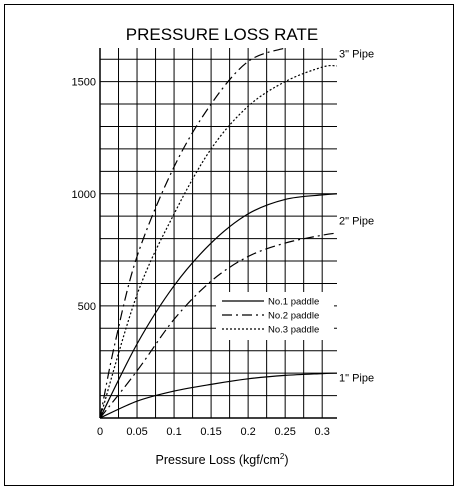 The height and width of the screenshot is (492, 460). What do you see at coordinates (293, 316) in the screenshot?
I see `legend-label: No.2 paddle` at bounding box center [293, 316].